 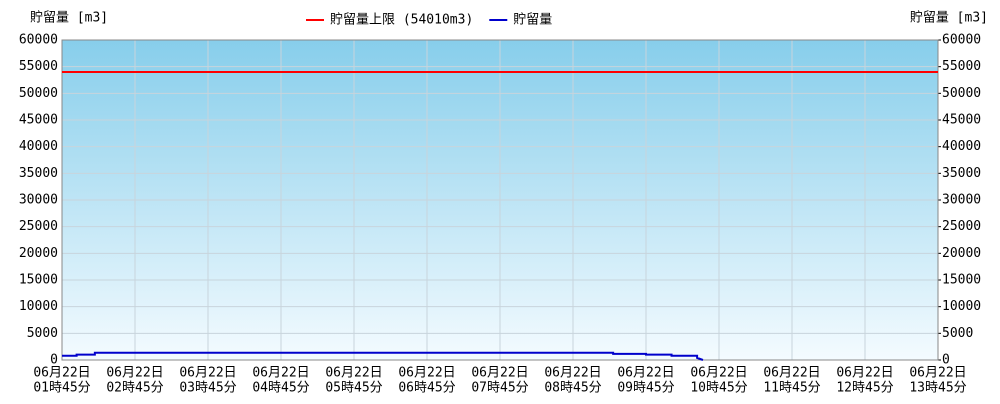 What do you see at coordinates (38, 306) in the screenshot?
I see `y-tick-label: 10000` at bounding box center [38, 306].